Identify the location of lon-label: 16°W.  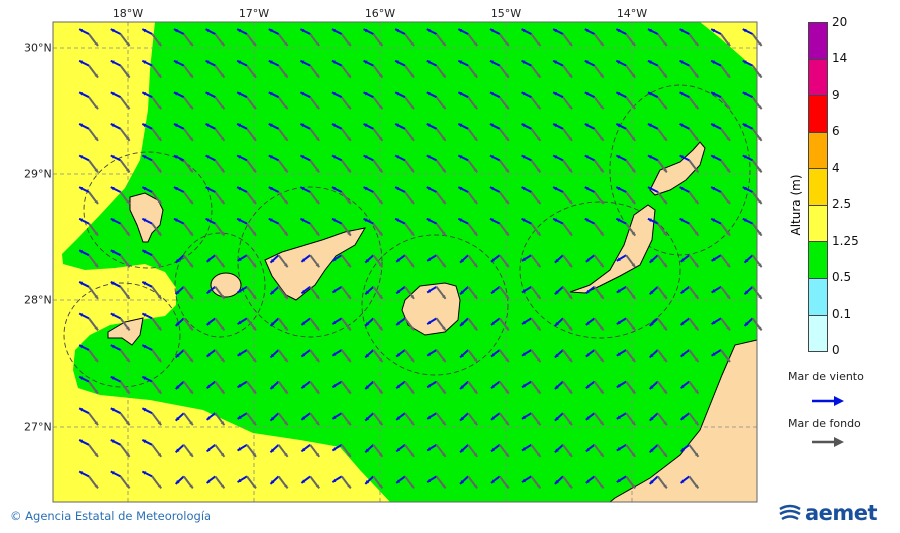
(380, 13).